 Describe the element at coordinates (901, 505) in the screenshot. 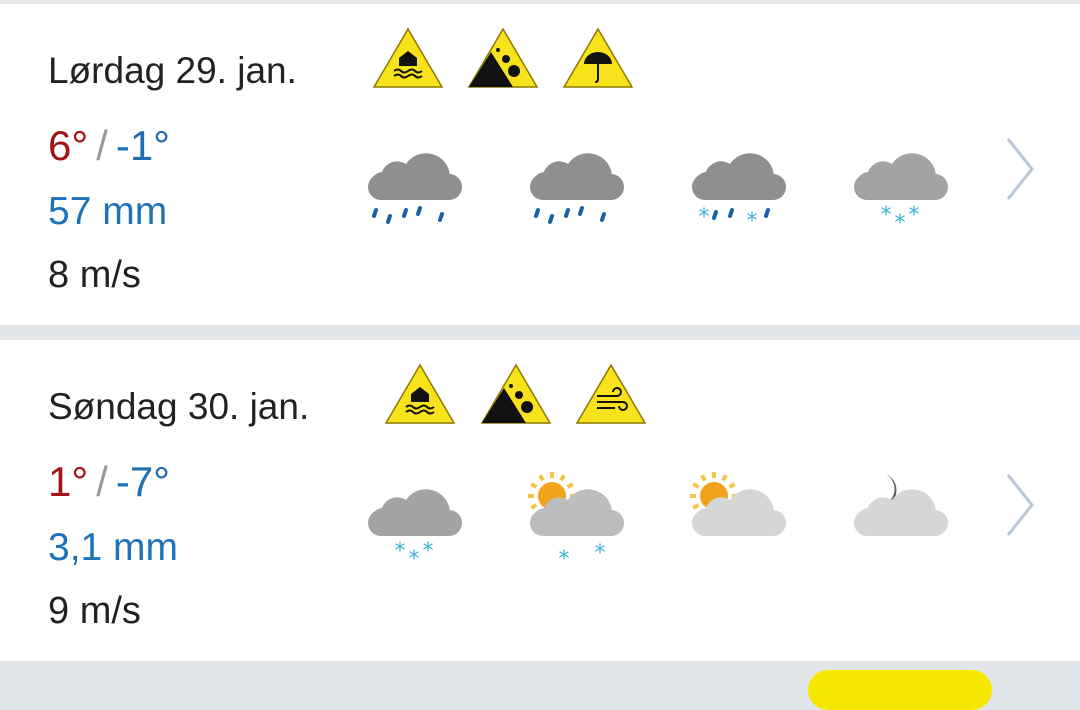

I see `partly-cloudy-night-icon` at that location.